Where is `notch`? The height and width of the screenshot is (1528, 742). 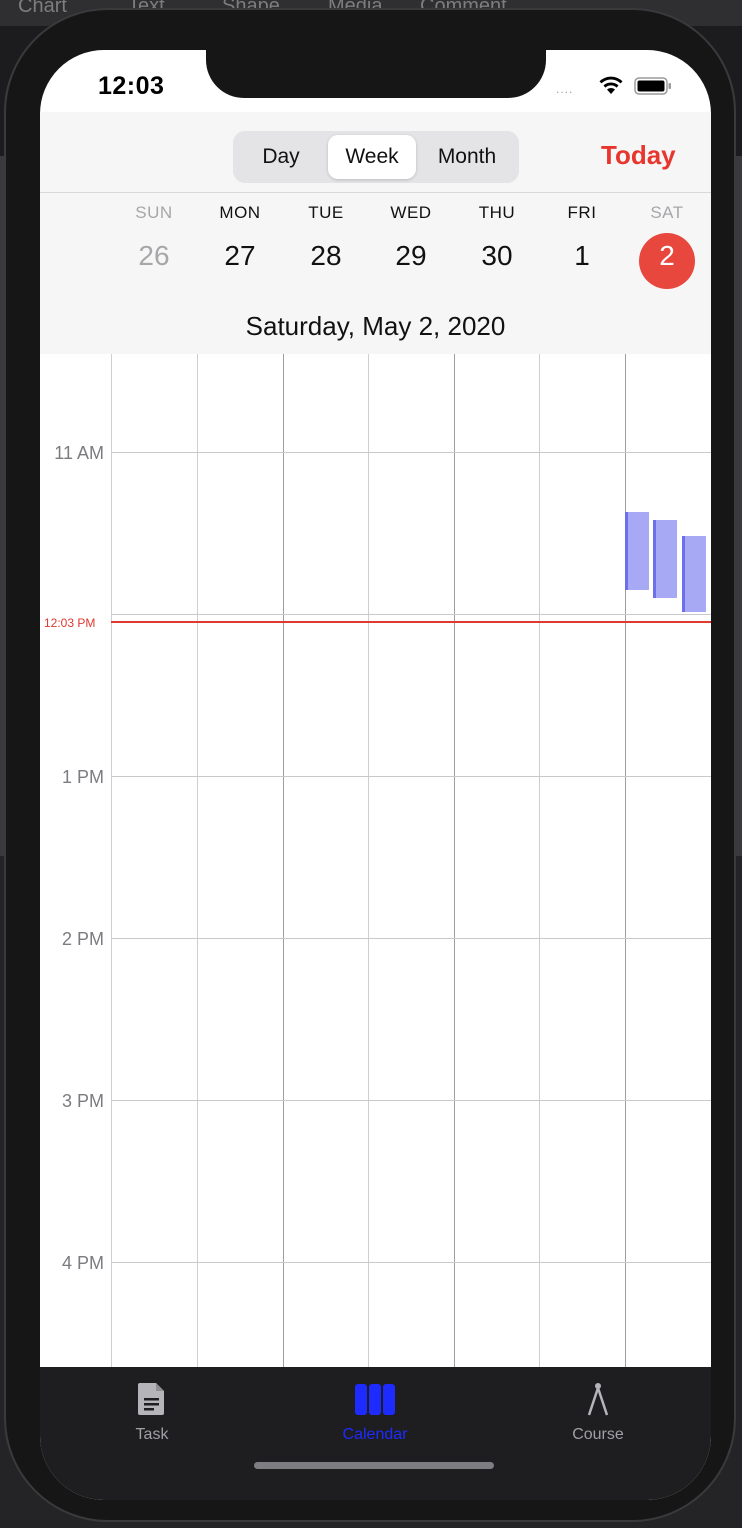
notch is located at coordinates (376, 74).